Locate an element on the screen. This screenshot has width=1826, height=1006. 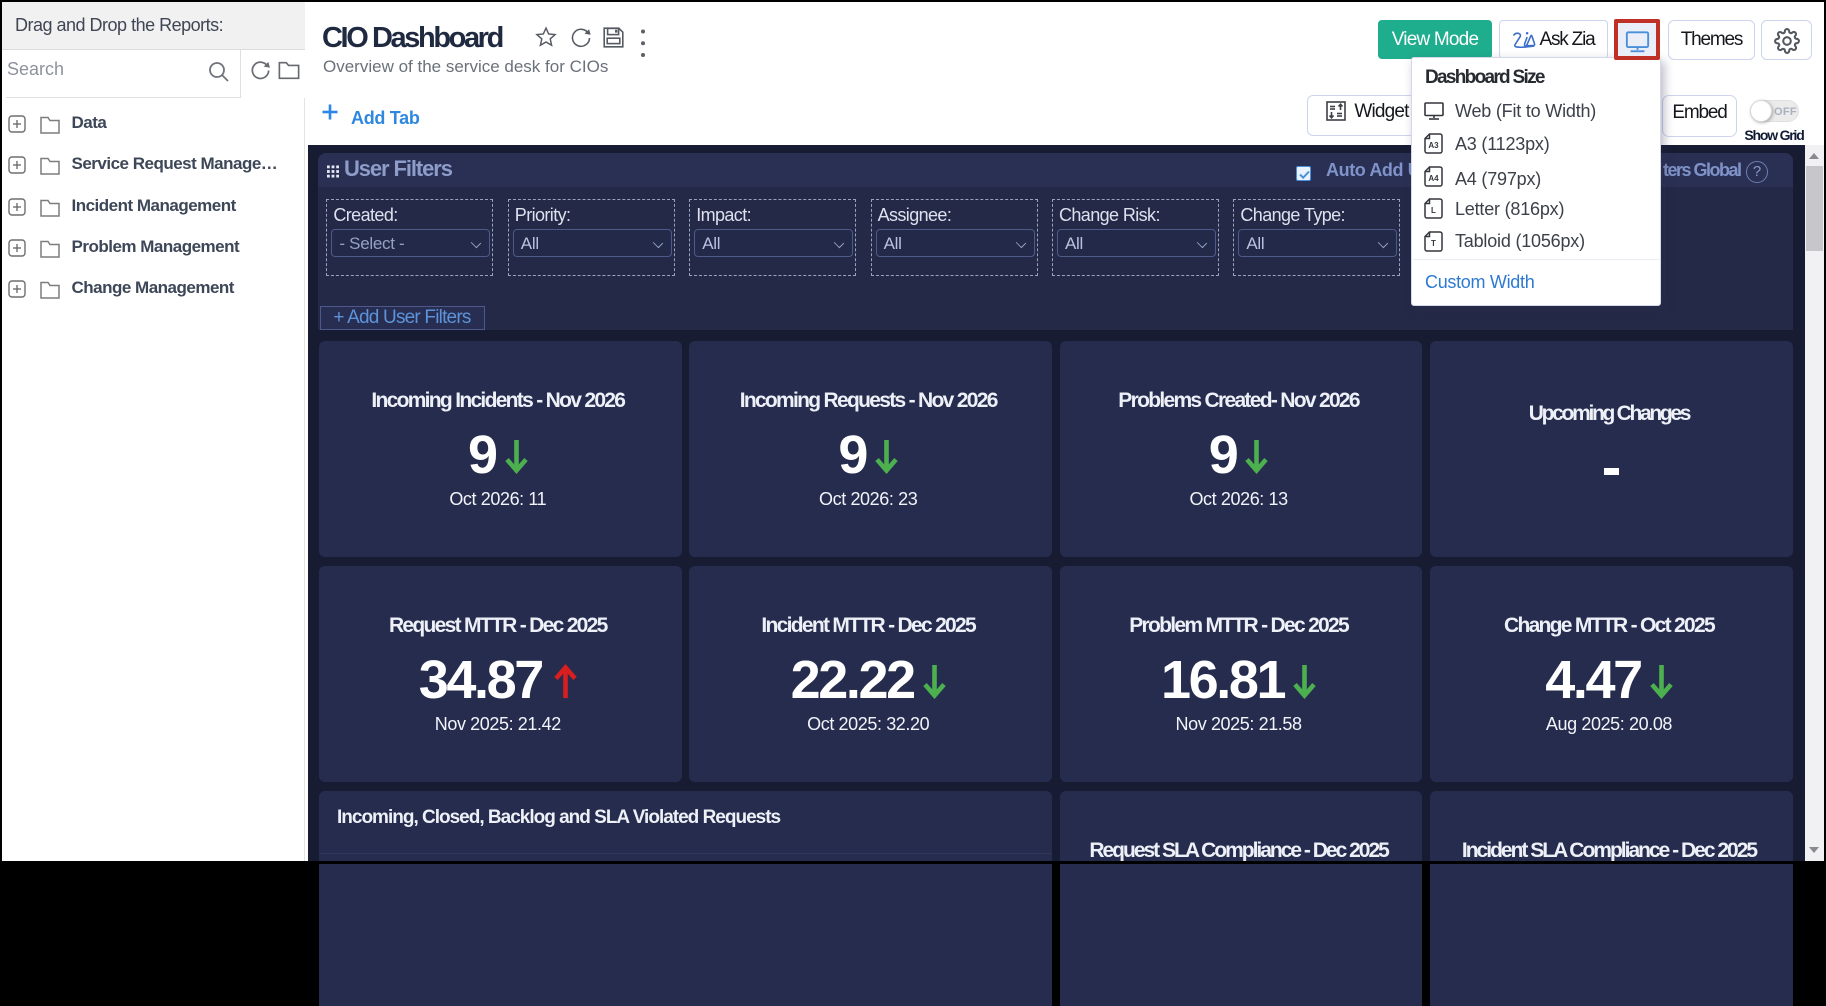
svg-text: A3 is located at coordinates (1433, 145).